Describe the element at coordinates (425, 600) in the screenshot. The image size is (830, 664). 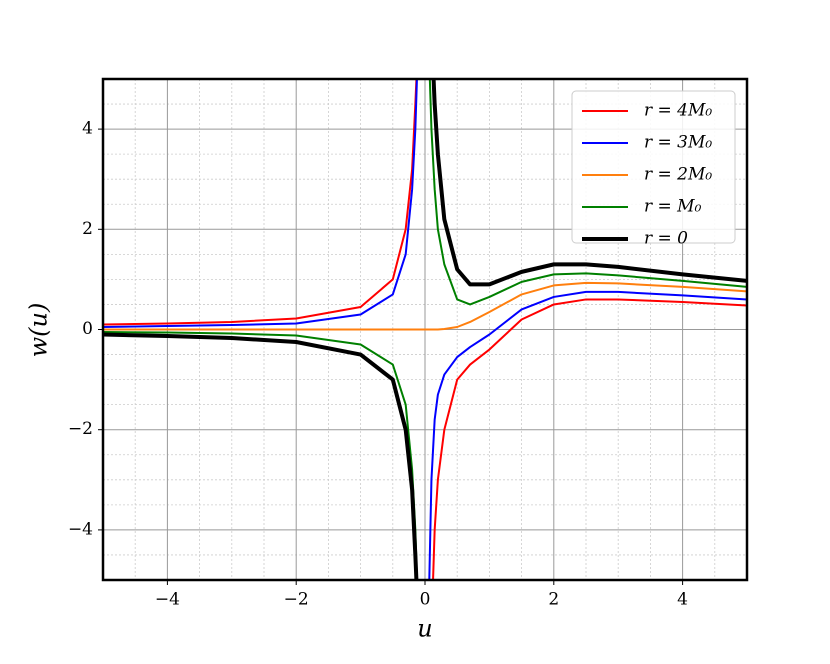
I see `x-tick-label: 0` at that location.